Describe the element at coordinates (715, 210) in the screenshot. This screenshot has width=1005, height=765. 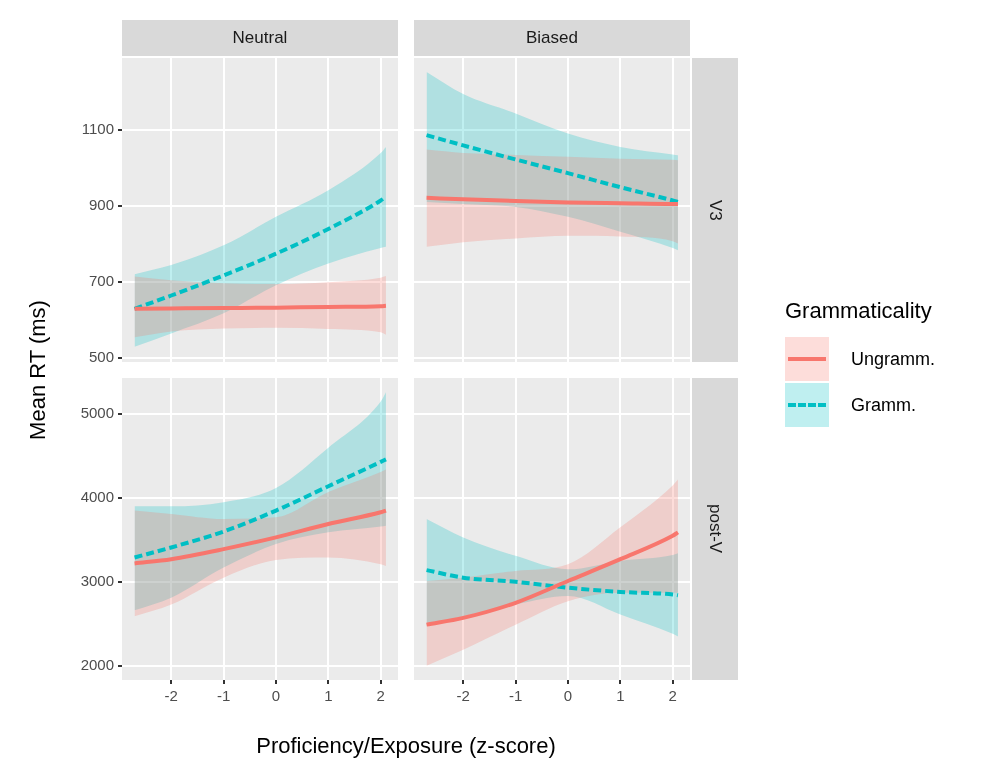
I see `text: V3` at that location.